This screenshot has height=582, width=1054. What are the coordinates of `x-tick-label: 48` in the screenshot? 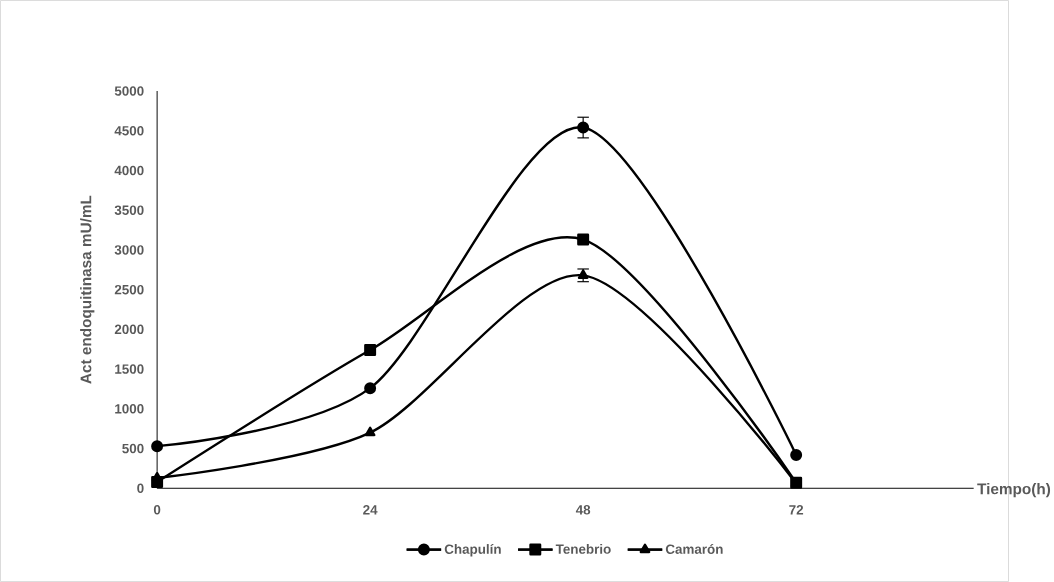 It's located at (583, 510).